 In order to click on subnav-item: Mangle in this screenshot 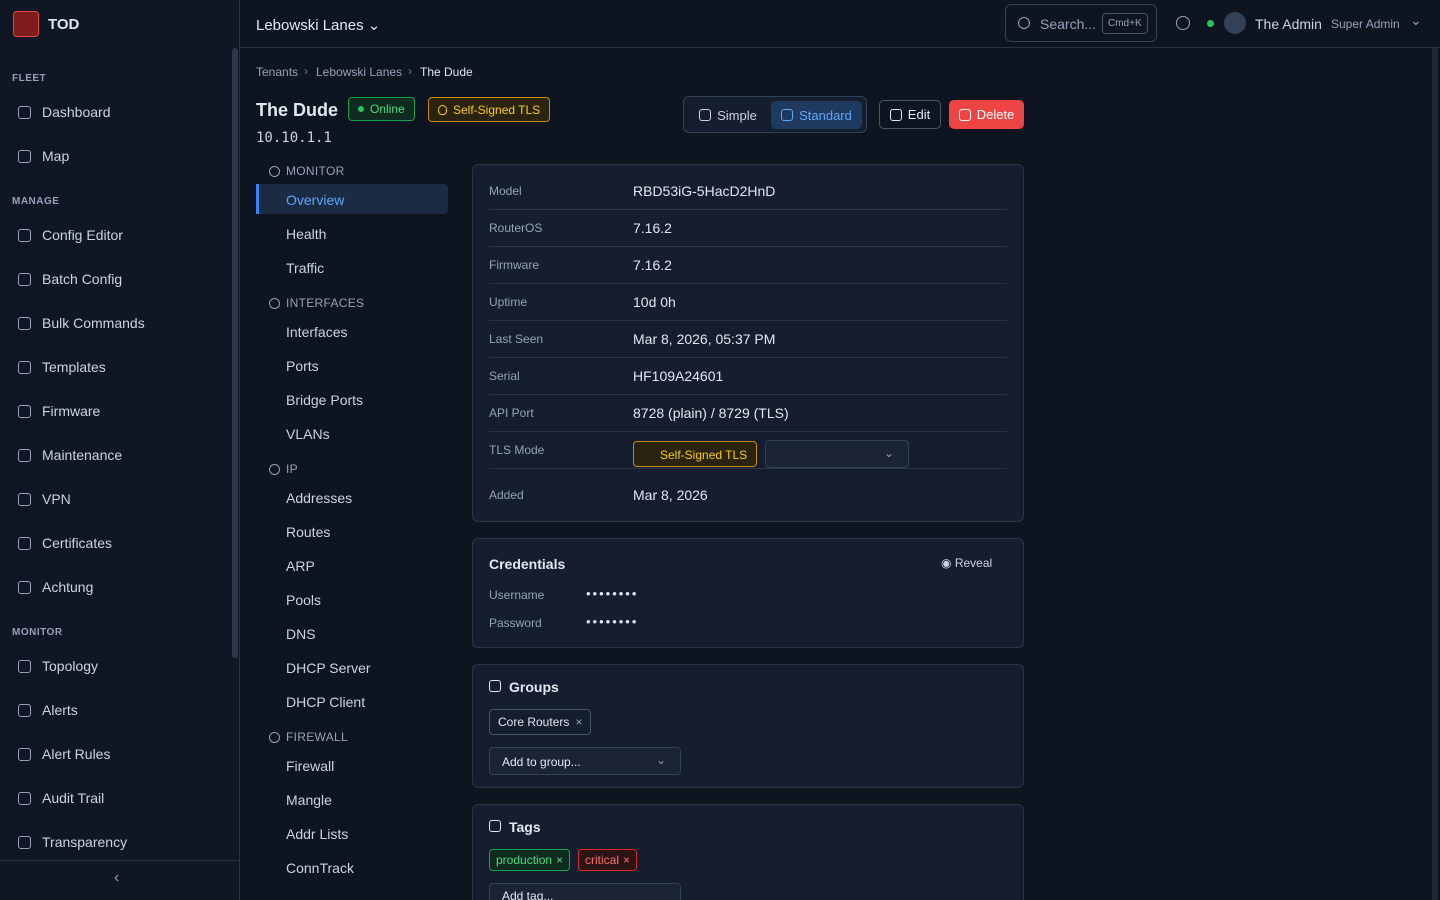, I will do `click(309, 800)`.